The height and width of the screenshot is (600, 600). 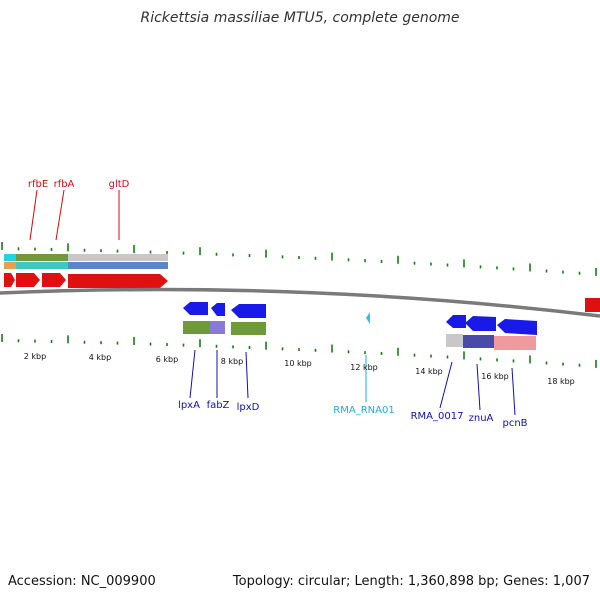 I want to click on gene-label-RMA_RNA01: RMA_RNA01, so click(x=363, y=410).